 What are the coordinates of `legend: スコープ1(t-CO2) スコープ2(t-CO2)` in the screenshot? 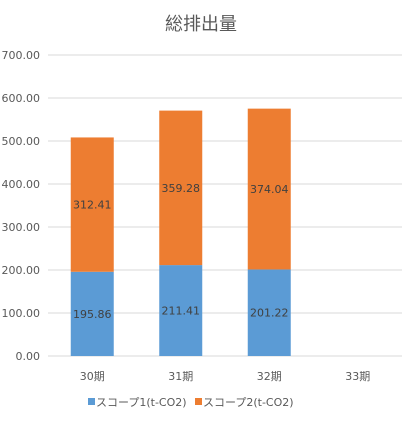 It's located at (191, 402).